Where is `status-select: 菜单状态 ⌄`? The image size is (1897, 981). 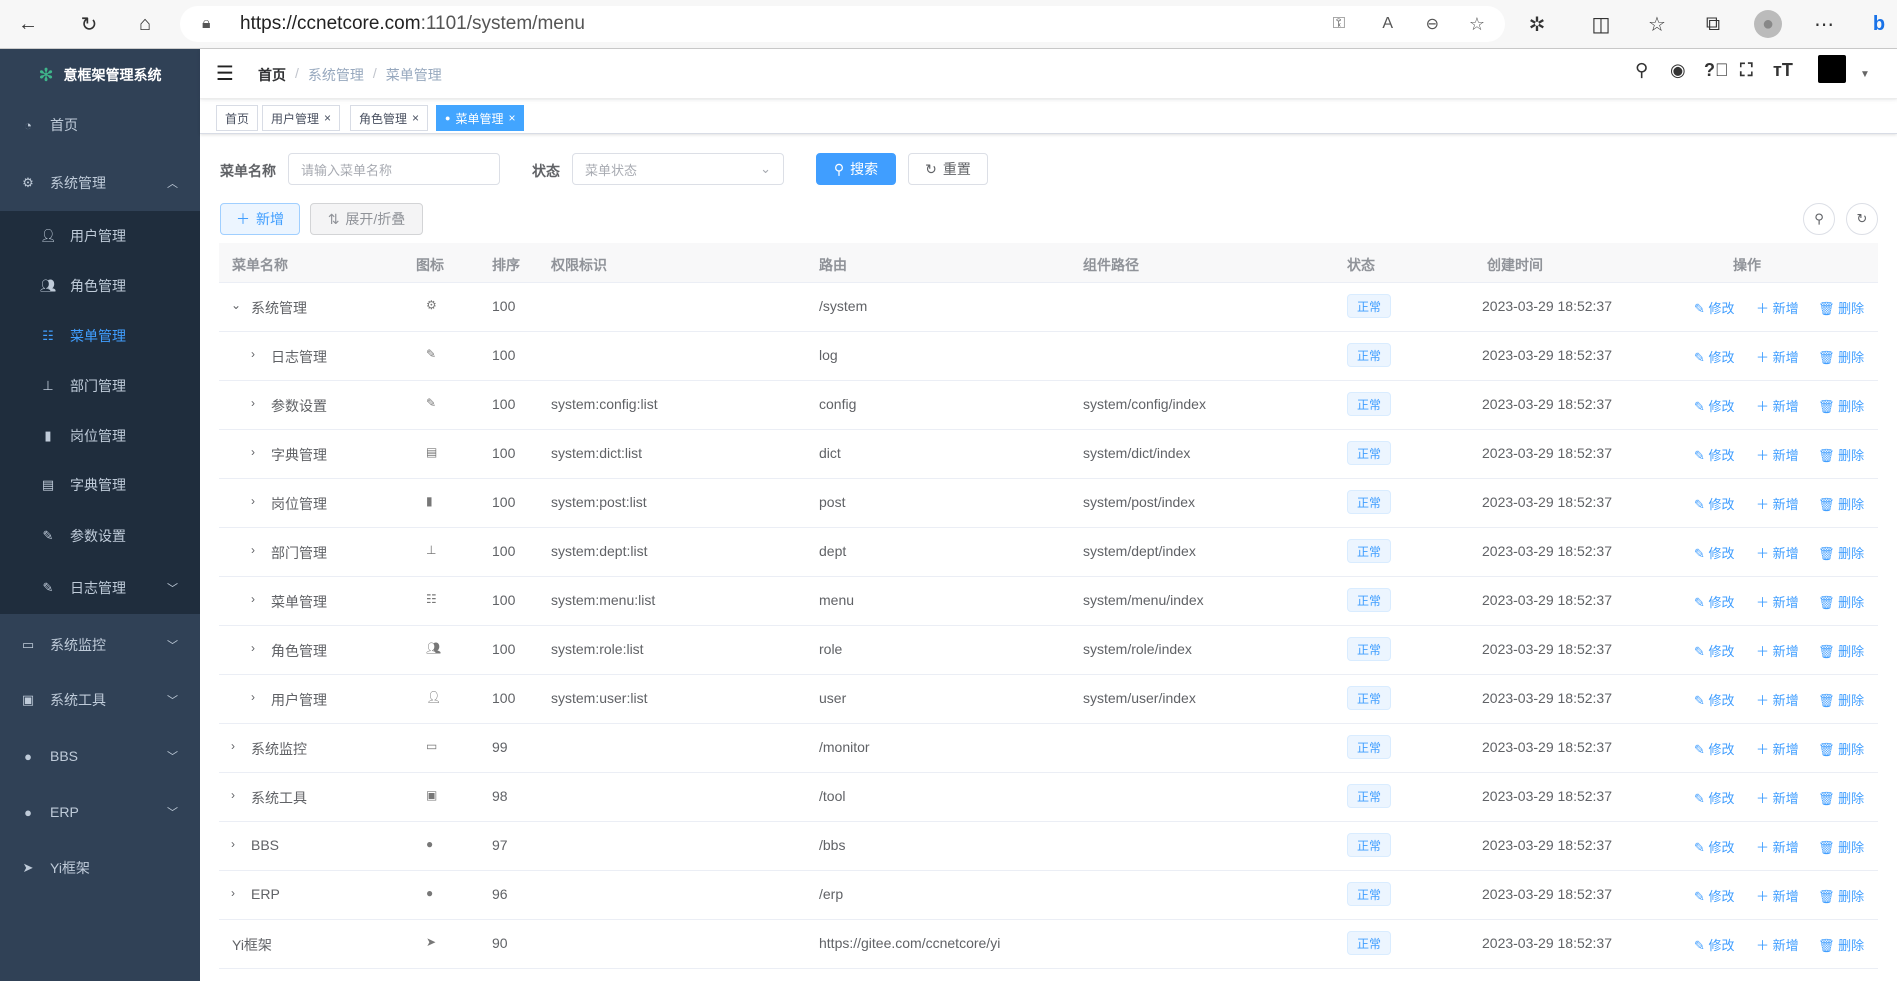 status-select: 菜单状态 ⌄ is located at coordinates (678, 169).